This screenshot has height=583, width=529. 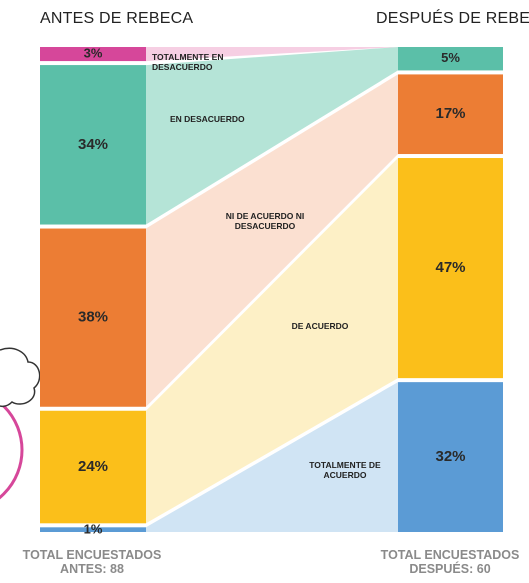 I want to click on value-label: 3%, so click(x=93, y=52).